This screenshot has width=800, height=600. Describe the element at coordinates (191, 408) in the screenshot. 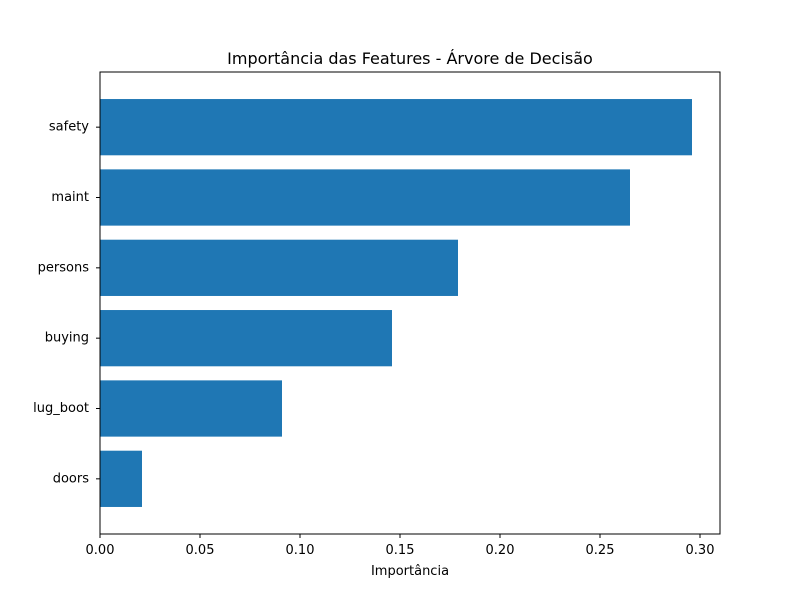

I see `bar-lug_boot` at that location.